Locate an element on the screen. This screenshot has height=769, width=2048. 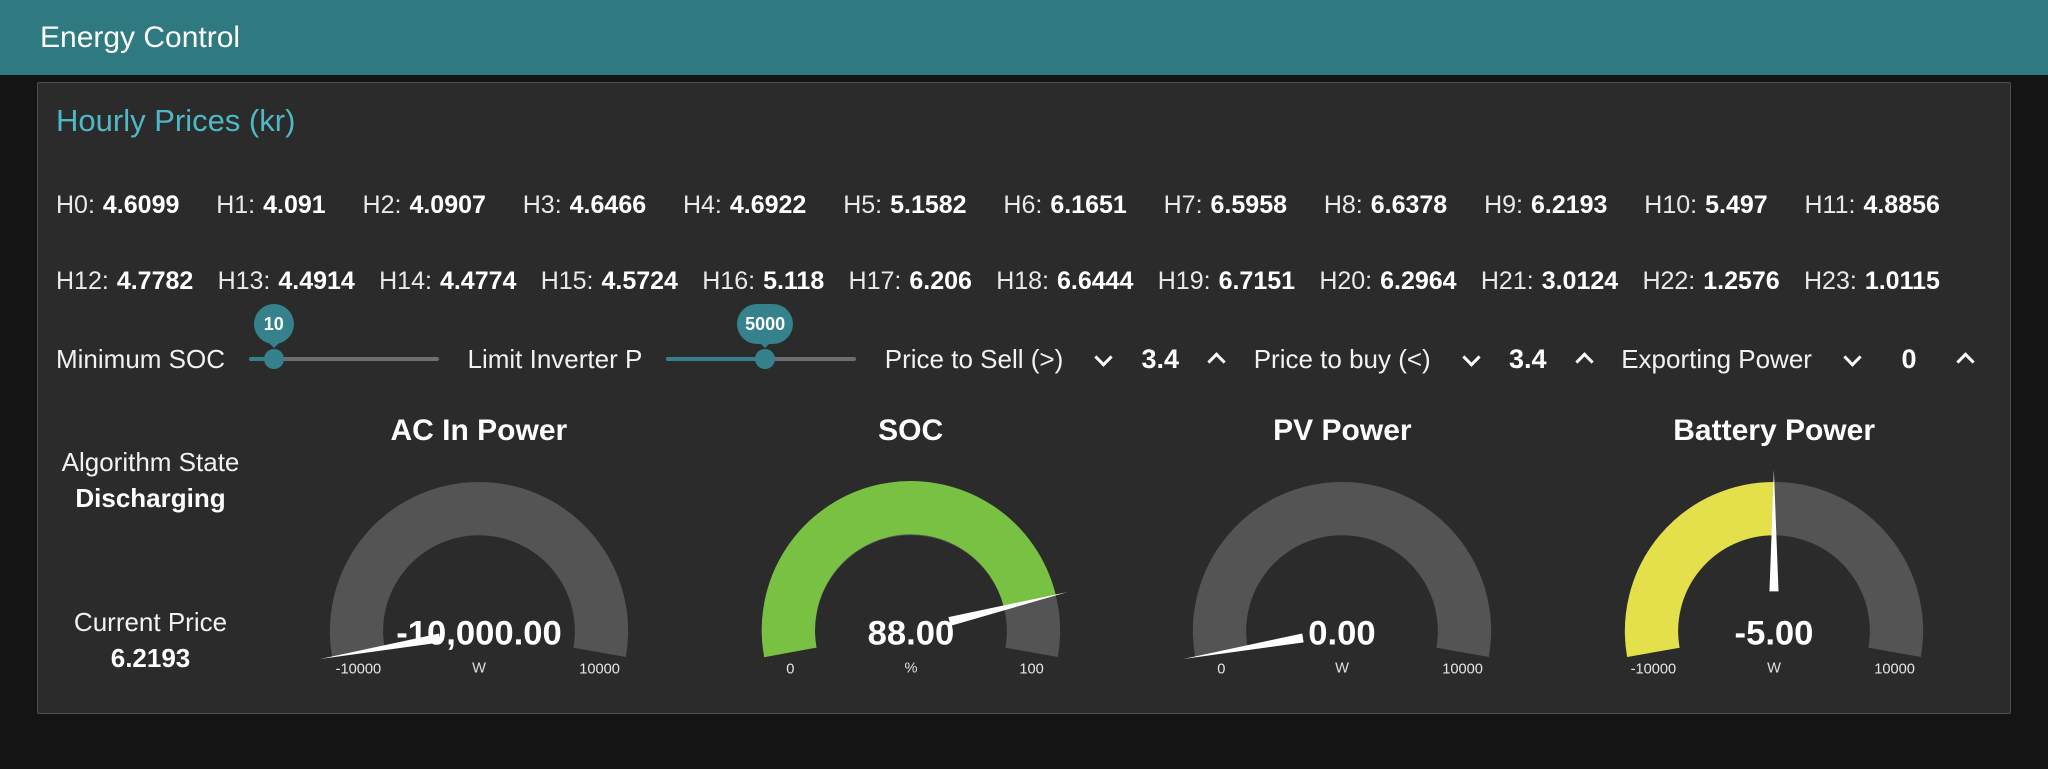
hourly-price: H1: 4.091 is located at coordinates (270, 205).